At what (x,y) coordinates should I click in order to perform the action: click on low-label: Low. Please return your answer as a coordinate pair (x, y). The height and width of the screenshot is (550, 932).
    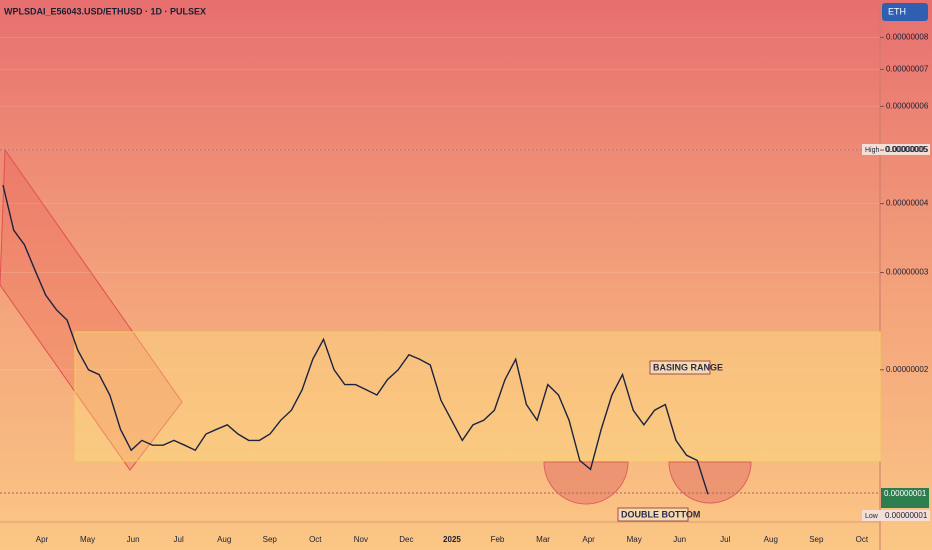
    Looking at the image, I should click on (872, 516).